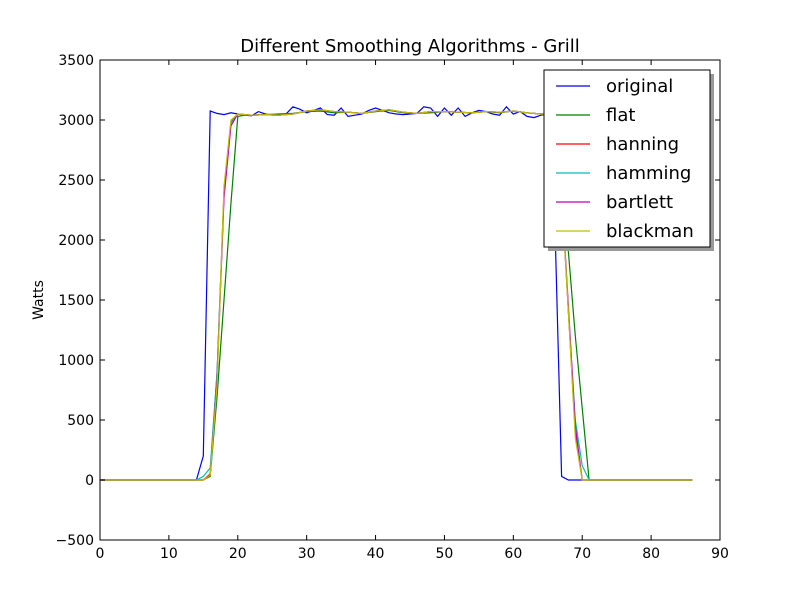 The width and height of the screenshot is (800, 600). What do you see at coordinates (100, 554) in the screenshot?
I see `x-tick-label: 0` at bounding box center [100, 554].